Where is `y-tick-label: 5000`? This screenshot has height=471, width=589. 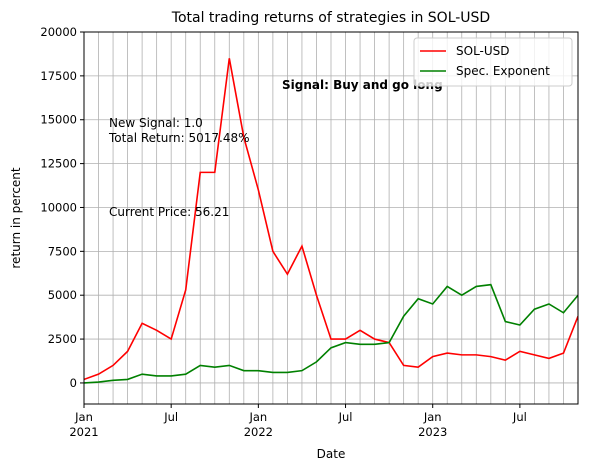 y-tick-label: 5000 is located at coordinates (62, 295).